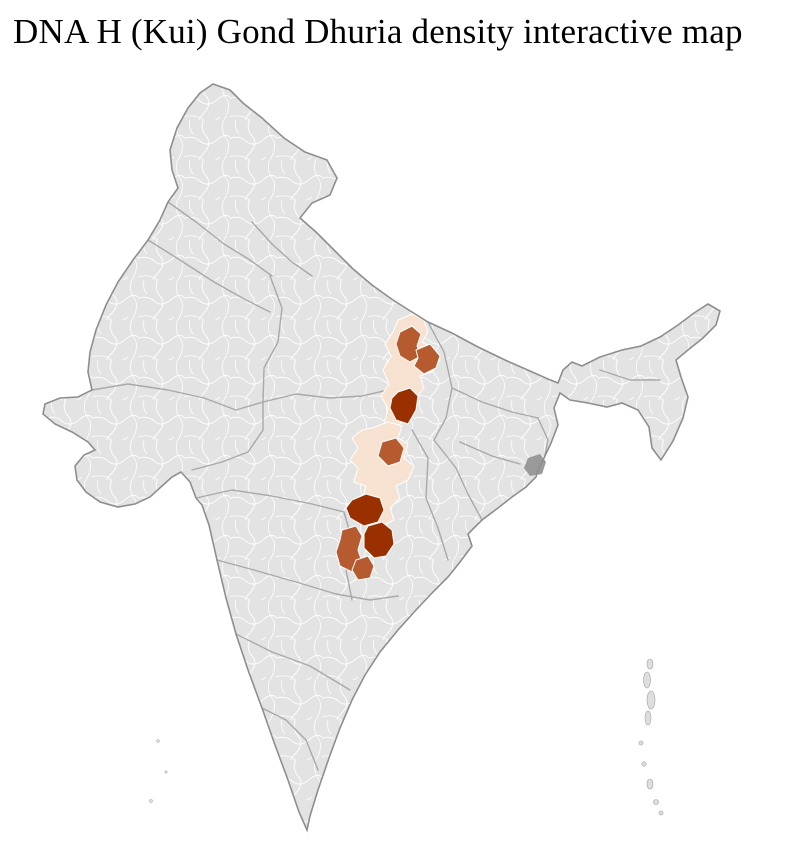  What do you see at coordinates (651, 737) in the screenshot?
I see `andaman-nicobar-islands` at bounding box center [651, 737].